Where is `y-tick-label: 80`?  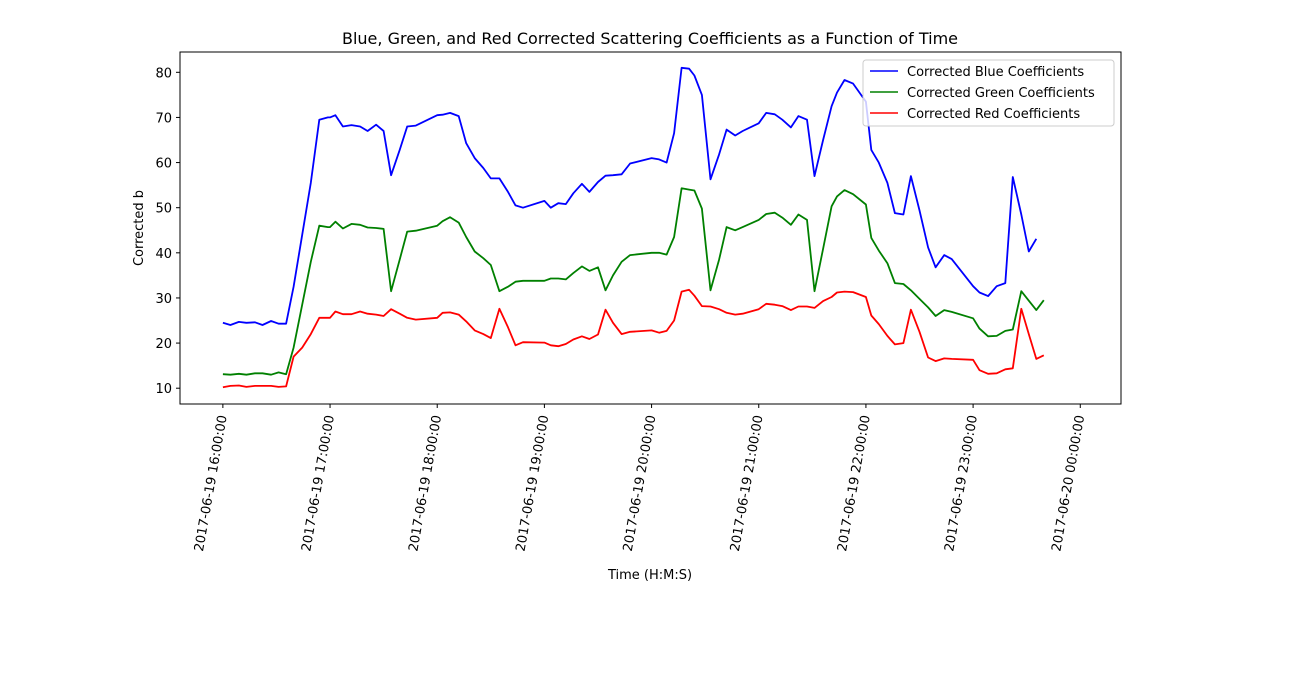 y-tick-label: 80 is located at coordinates (163, 73).